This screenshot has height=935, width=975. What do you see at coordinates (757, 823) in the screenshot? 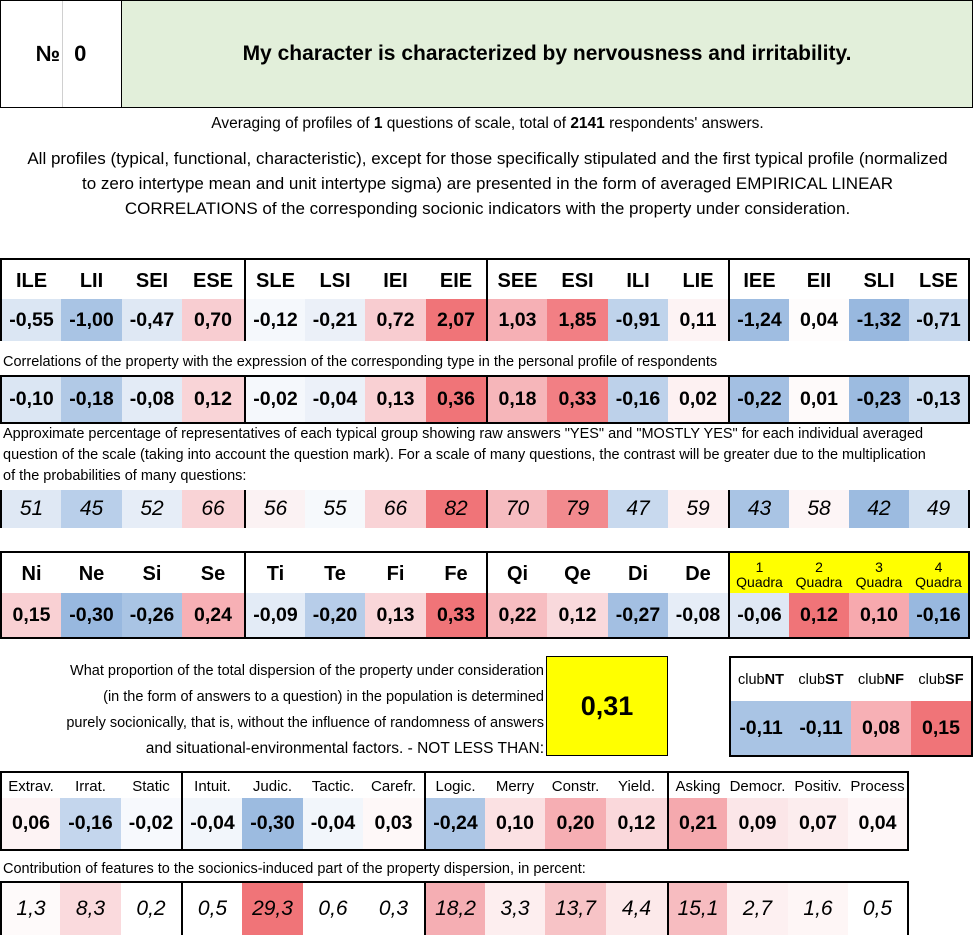
I see `trait-value-13: 0,09` at bounding box center [757, 823].